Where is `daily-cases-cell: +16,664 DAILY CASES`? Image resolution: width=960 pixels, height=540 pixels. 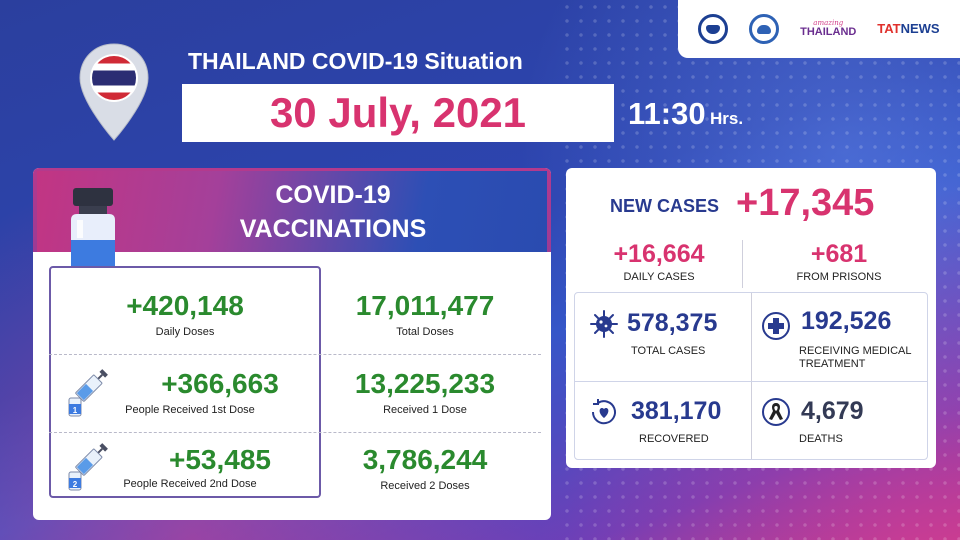 daily-cases-cell: +16,664 DAILY CASES is located at coordinates (659, 261).